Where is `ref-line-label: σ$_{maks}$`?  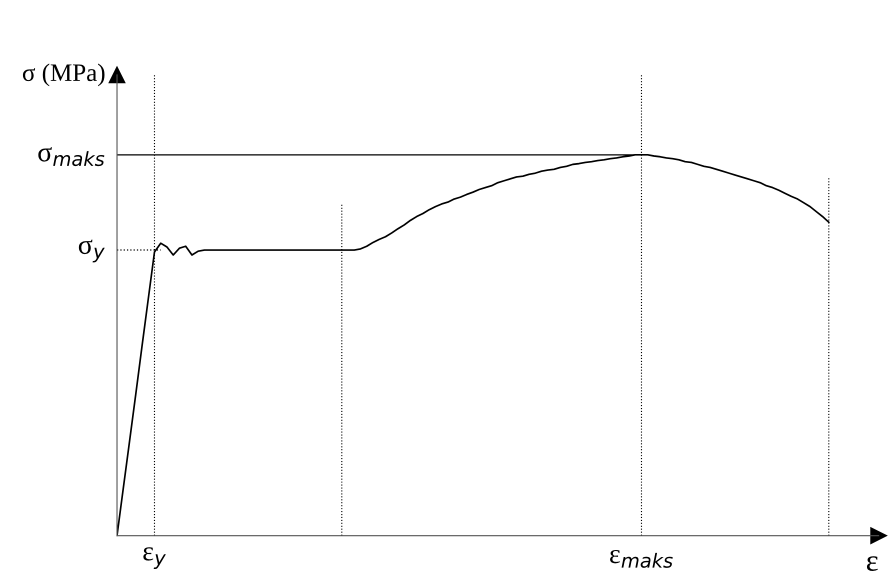
ref-line-label: σ$_{maks}$ is located at coordinates (71, 156).